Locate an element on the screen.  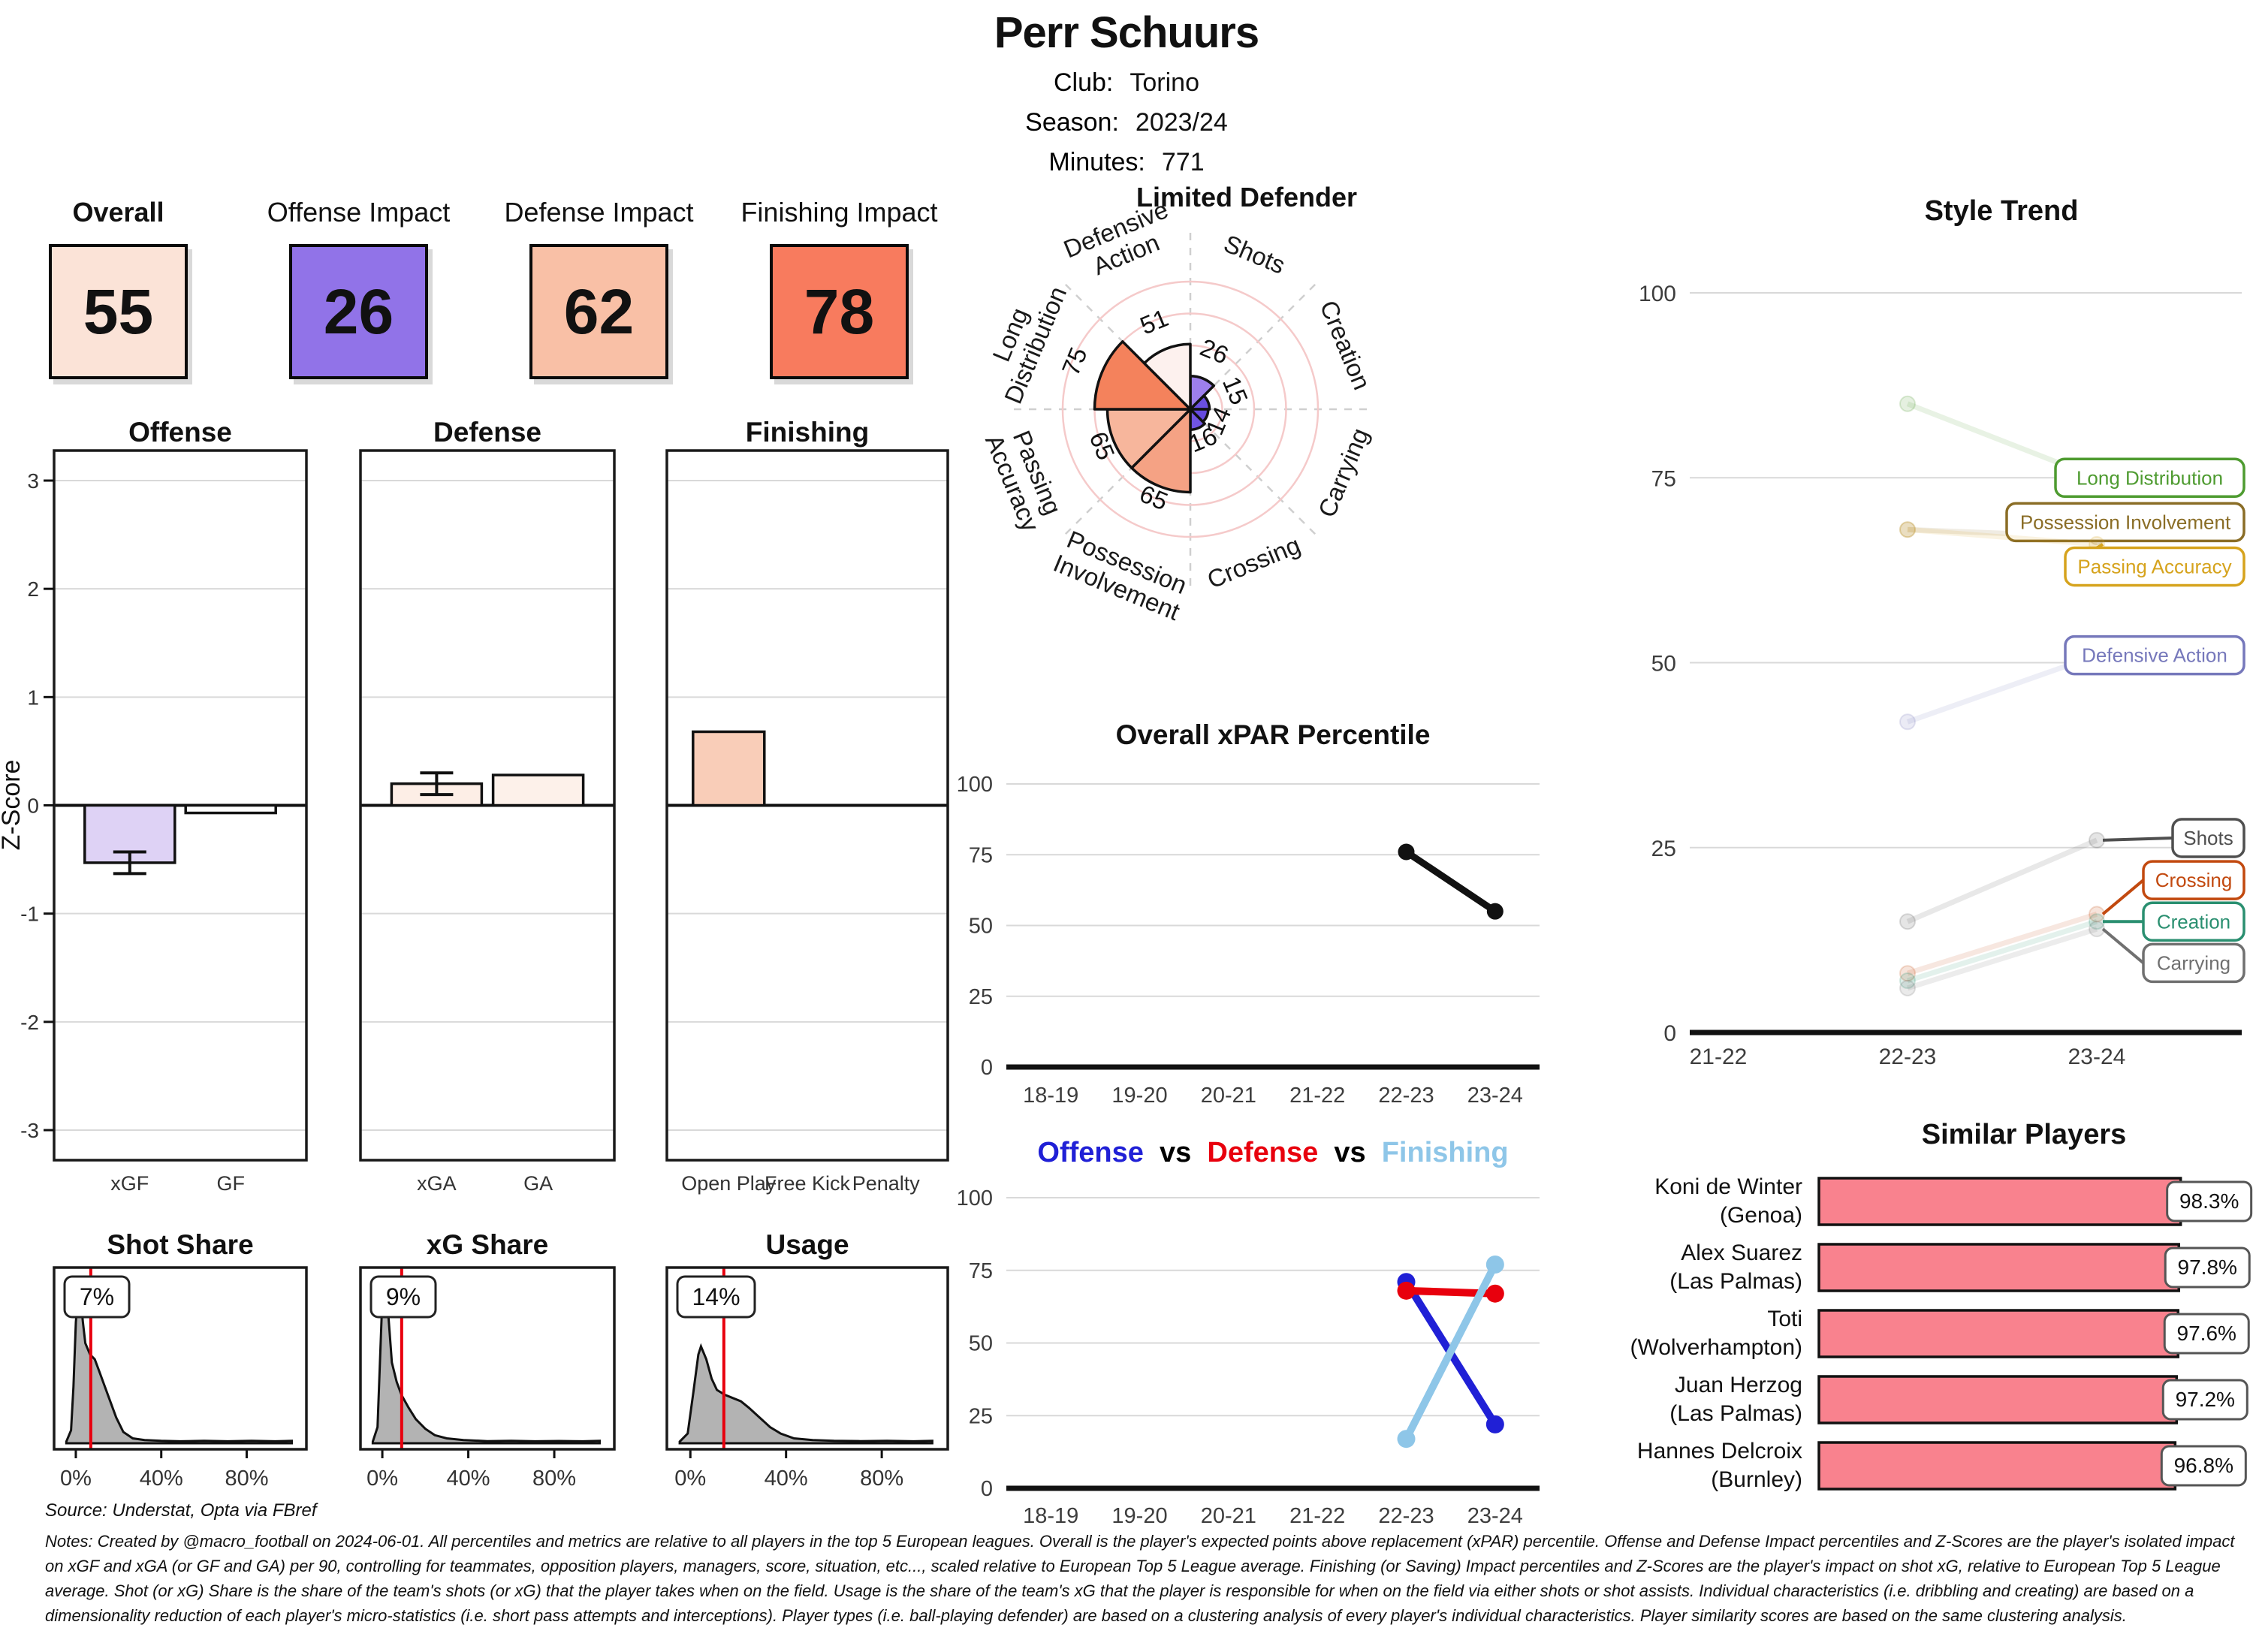
odf-y-label: 75 is located at coordinates (981, 1271).